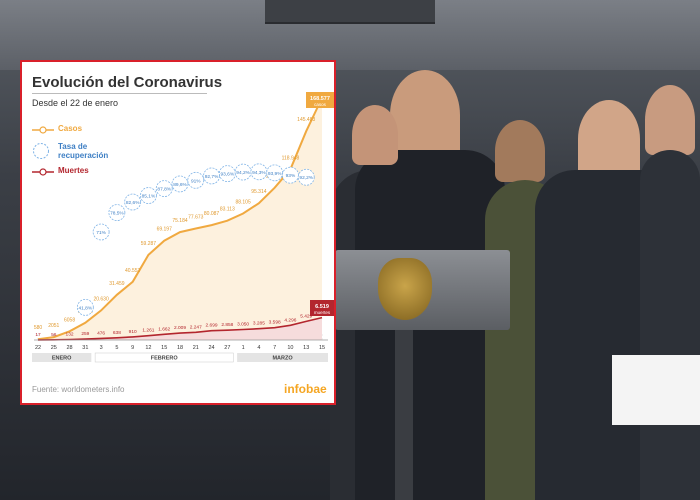  I want to click on muertes-data-label: 2.699, so click(212, 326).